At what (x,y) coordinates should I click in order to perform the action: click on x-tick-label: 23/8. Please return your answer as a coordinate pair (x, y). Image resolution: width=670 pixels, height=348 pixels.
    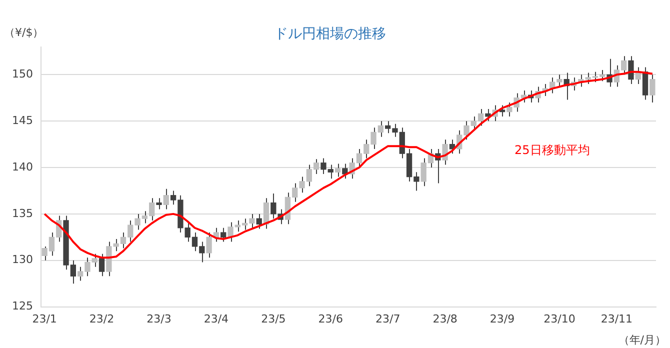
    Looking at the image, I should click on (445, 319).